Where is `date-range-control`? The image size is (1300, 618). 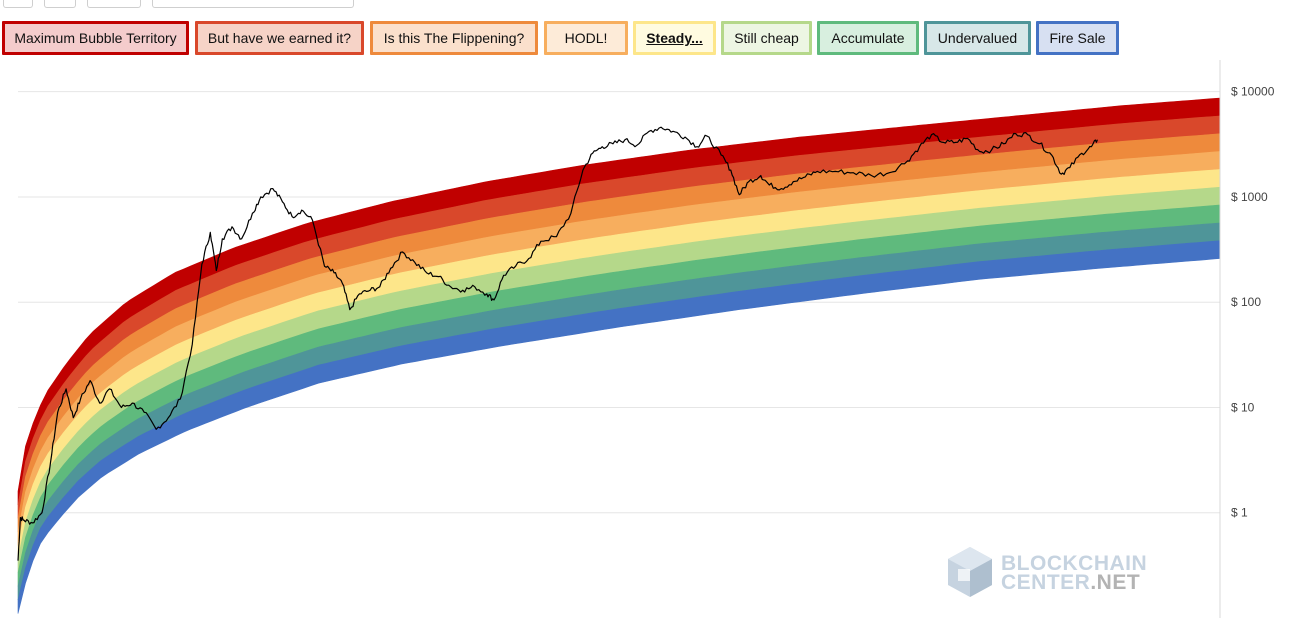 date-range-control is located at coordinates (253, 4).